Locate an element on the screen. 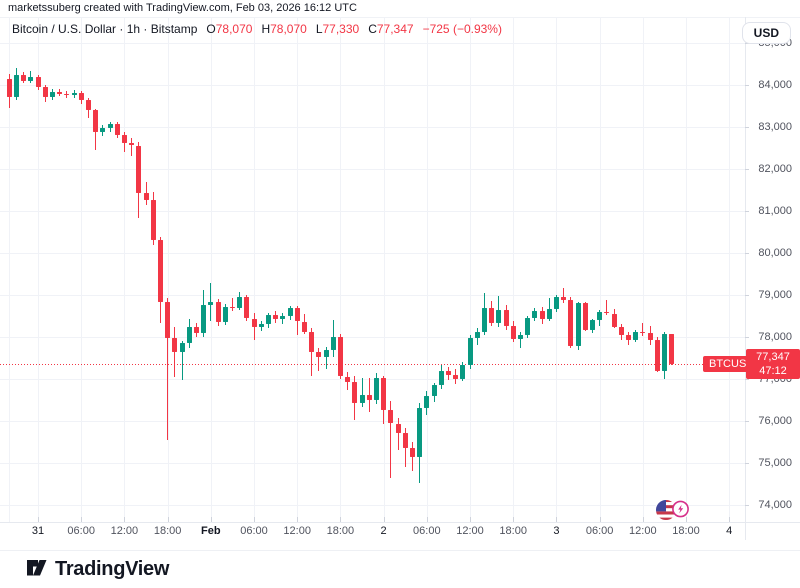  price-axis-label: 83,000 is located at coordinates (775, 127).